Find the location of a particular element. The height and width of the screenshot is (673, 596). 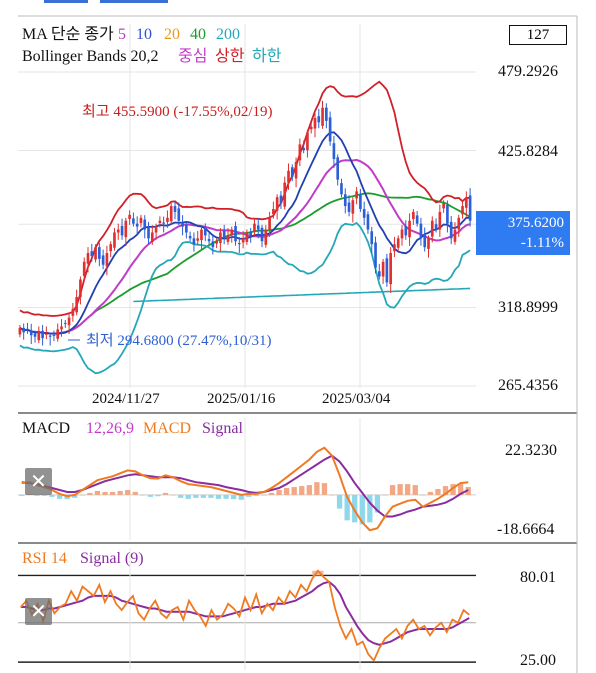

x-label-3: 2025/03/04 is located at coordinates (356, 399).